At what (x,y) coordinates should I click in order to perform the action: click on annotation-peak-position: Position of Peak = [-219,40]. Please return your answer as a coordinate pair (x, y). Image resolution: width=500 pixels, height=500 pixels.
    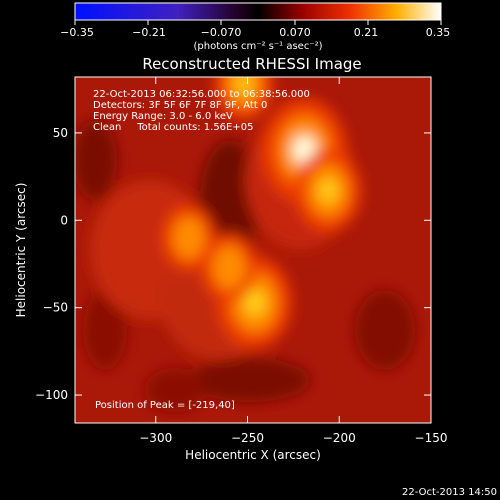
    Looking at the image, I should click on (165, 405).